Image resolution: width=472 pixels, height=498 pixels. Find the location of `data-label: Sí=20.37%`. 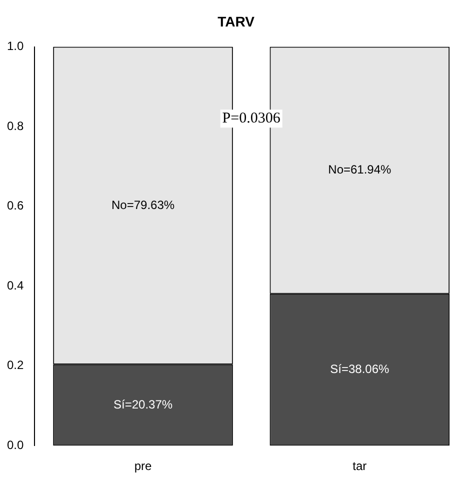

data-label: Sí=20.37% is located at coordinates (143, 404).